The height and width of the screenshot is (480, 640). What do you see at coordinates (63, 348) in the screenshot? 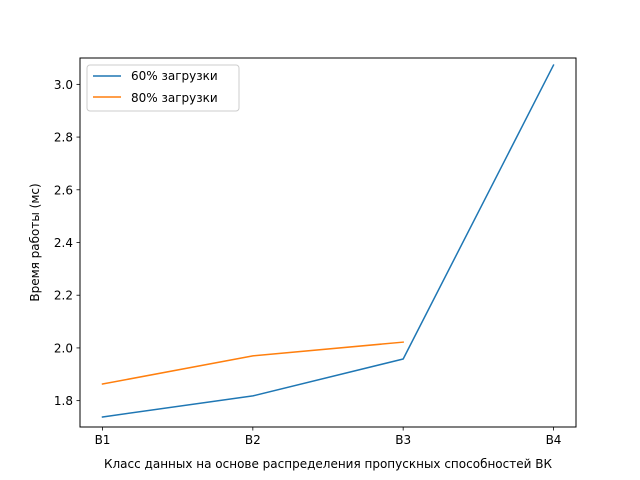
I see `y-tick-label: 2.0` at bounding box center [63, 348].